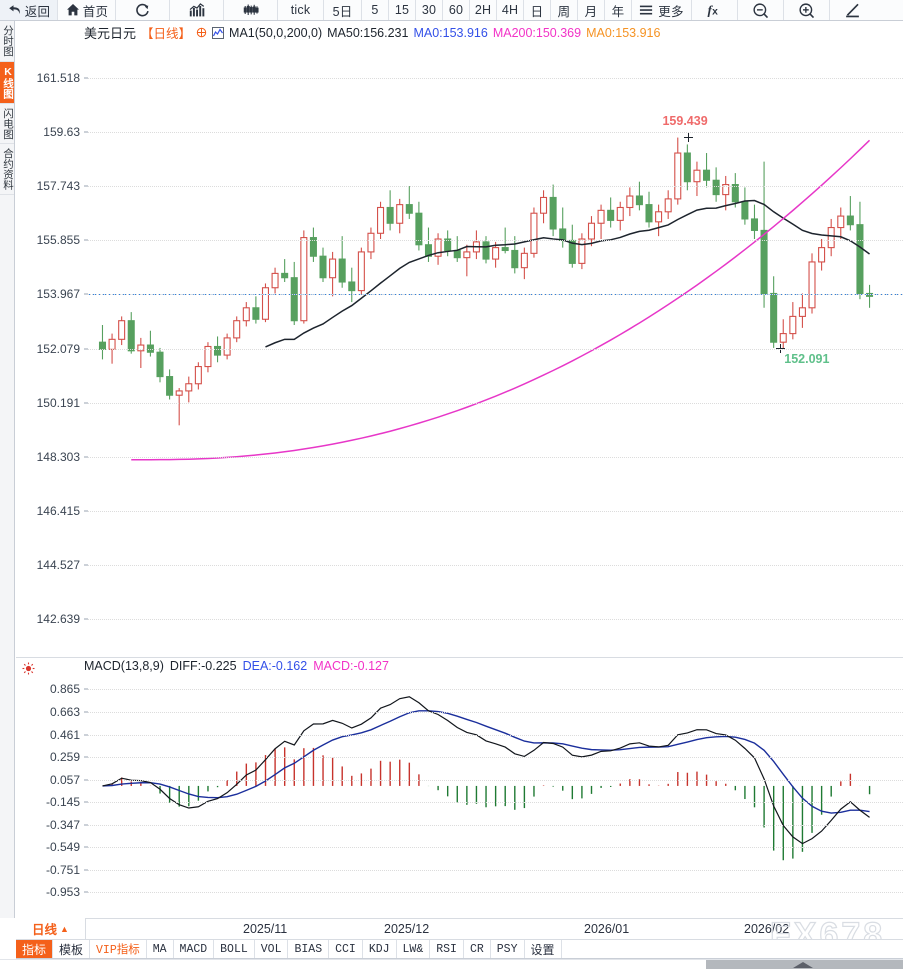 This screenshot has width=903, height=969. I want to click on refresh-button, so click(143, 10).